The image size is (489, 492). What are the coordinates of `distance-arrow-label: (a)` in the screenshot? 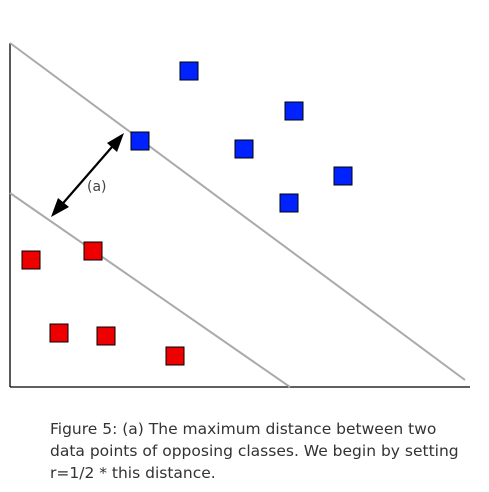 It's located at (97, 187).